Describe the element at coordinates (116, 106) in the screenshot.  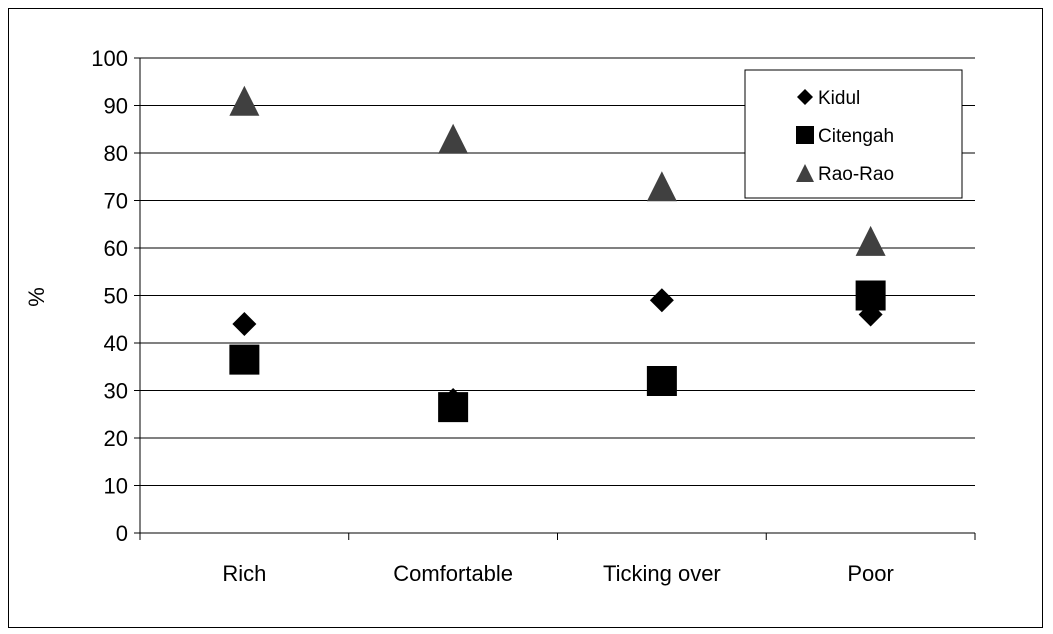
I see `y-tick-label: 90` at that location.